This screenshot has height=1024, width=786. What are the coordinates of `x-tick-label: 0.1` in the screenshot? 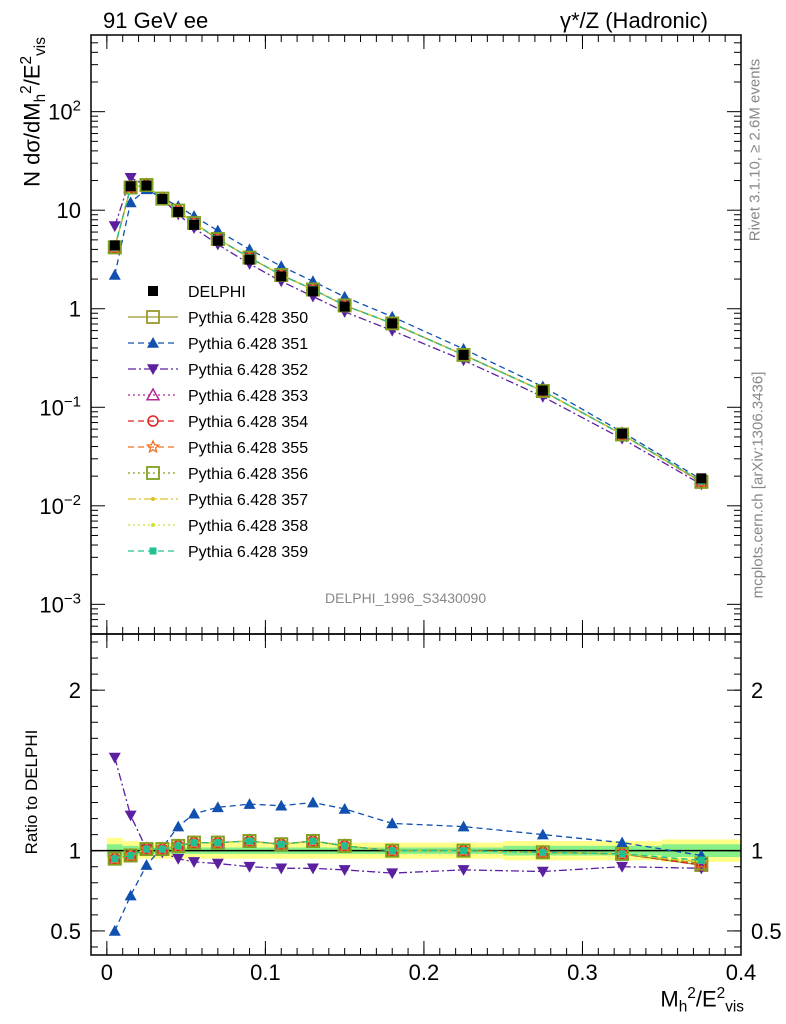 It's located at (265, 972).